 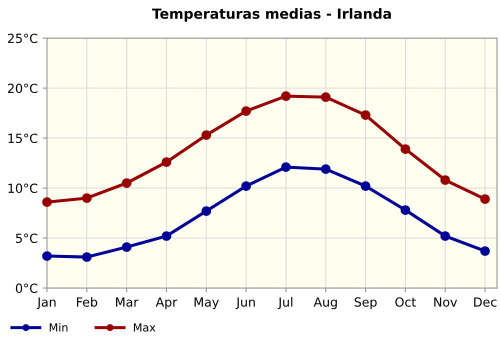 I want to click on x-tick-label: Feb, so click(x=87, y=302).